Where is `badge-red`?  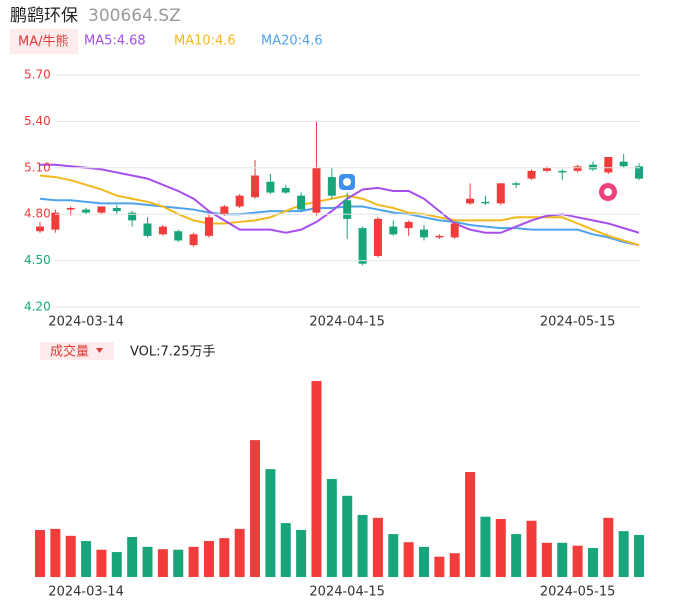 badge-red is located at coordinates (608, 192).